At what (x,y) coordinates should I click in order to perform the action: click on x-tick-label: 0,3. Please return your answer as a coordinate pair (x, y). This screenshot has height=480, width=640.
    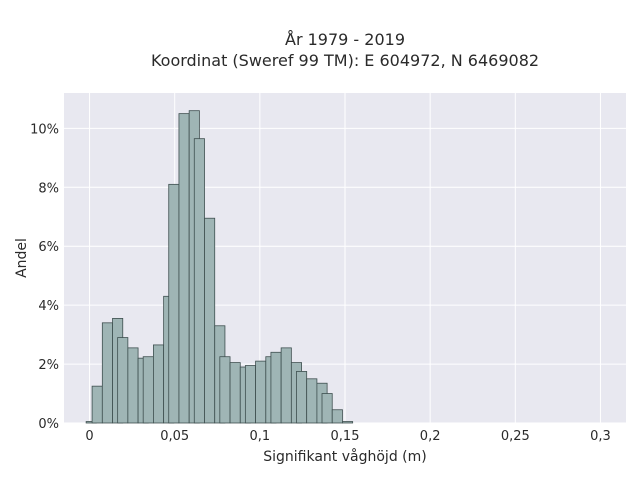
    Looking at the image, I should click on (600, 436).